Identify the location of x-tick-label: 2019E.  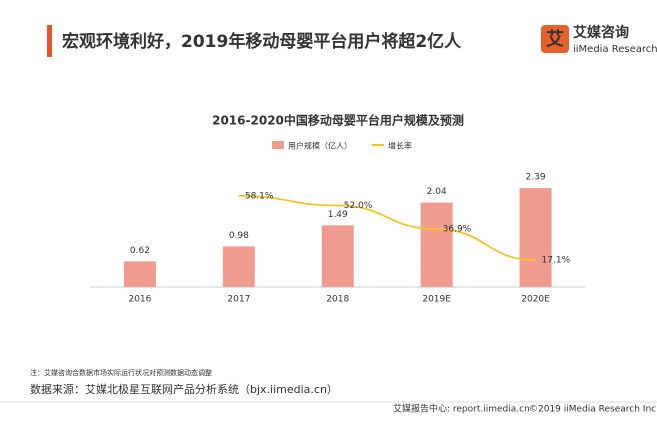
(436, 300).